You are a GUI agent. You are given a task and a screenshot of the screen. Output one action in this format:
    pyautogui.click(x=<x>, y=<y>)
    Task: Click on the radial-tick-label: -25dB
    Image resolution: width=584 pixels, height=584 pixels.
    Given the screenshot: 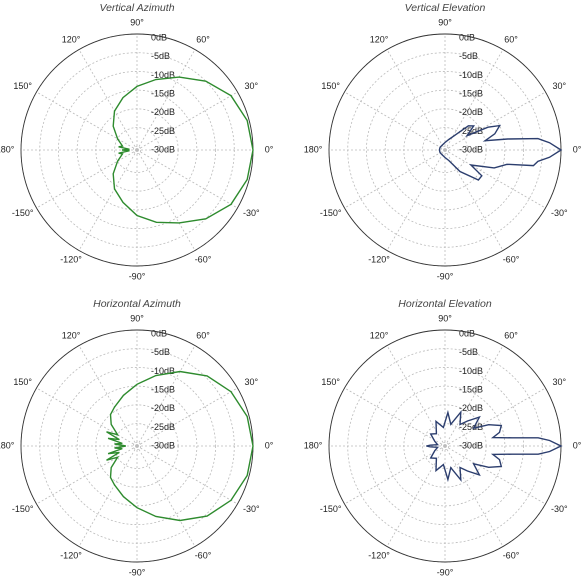 What is the action you would take?
    pyautogui.click(x=163, y=131)
    